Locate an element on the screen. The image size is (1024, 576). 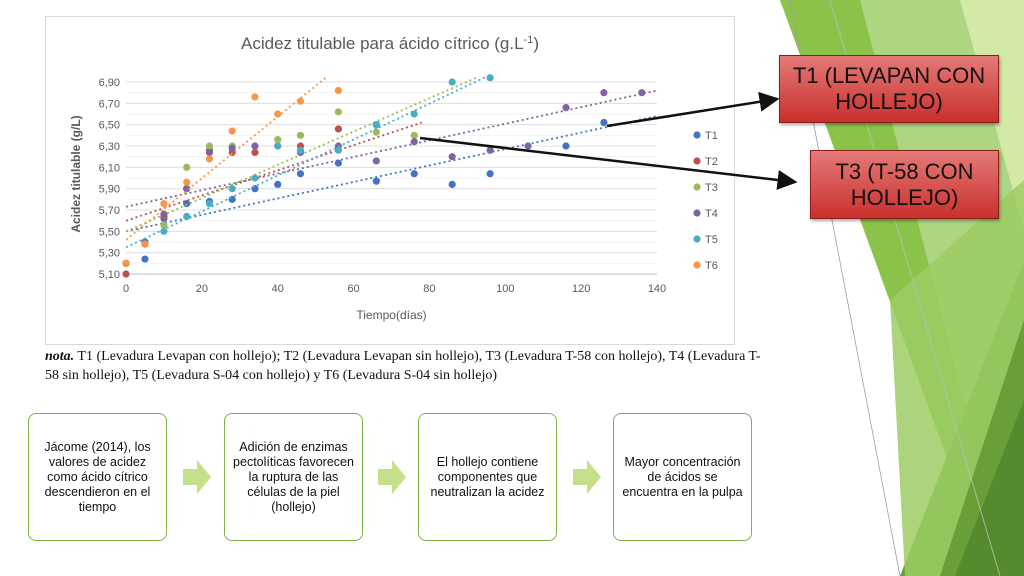
x-tick-label: 80 is located at coordinates (429, 289).